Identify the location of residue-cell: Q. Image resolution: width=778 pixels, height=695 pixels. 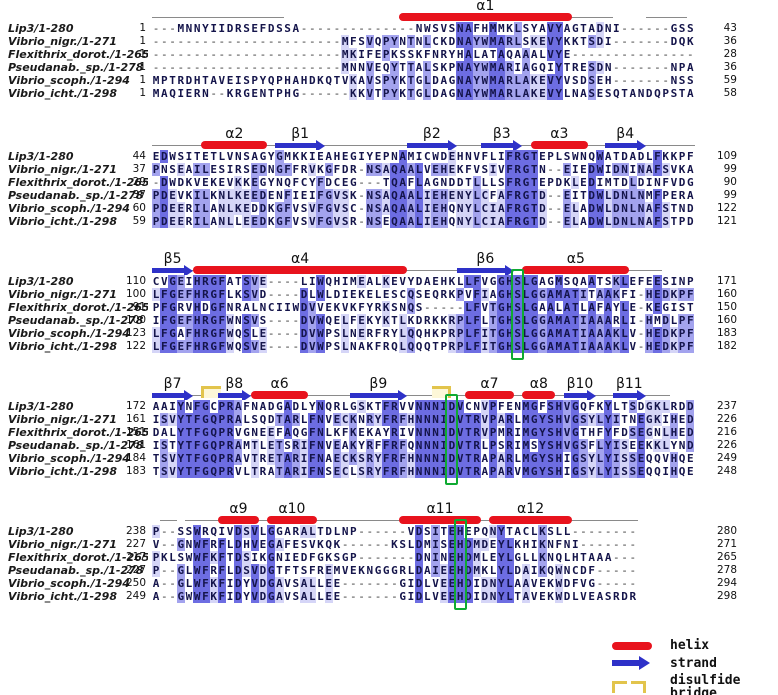
(328, 281).